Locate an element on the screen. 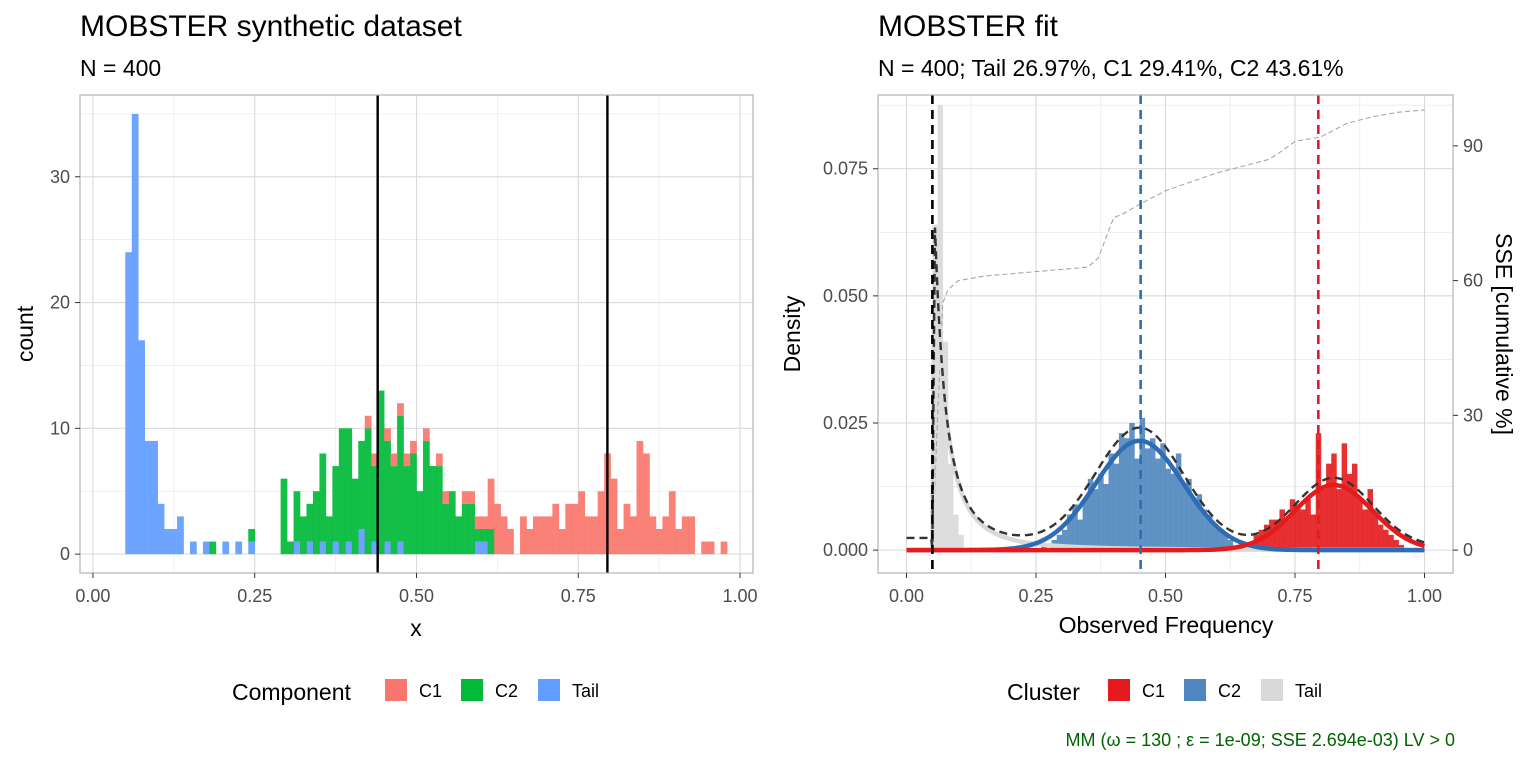  c1-density-curve is located at coordinates (1166, 517).